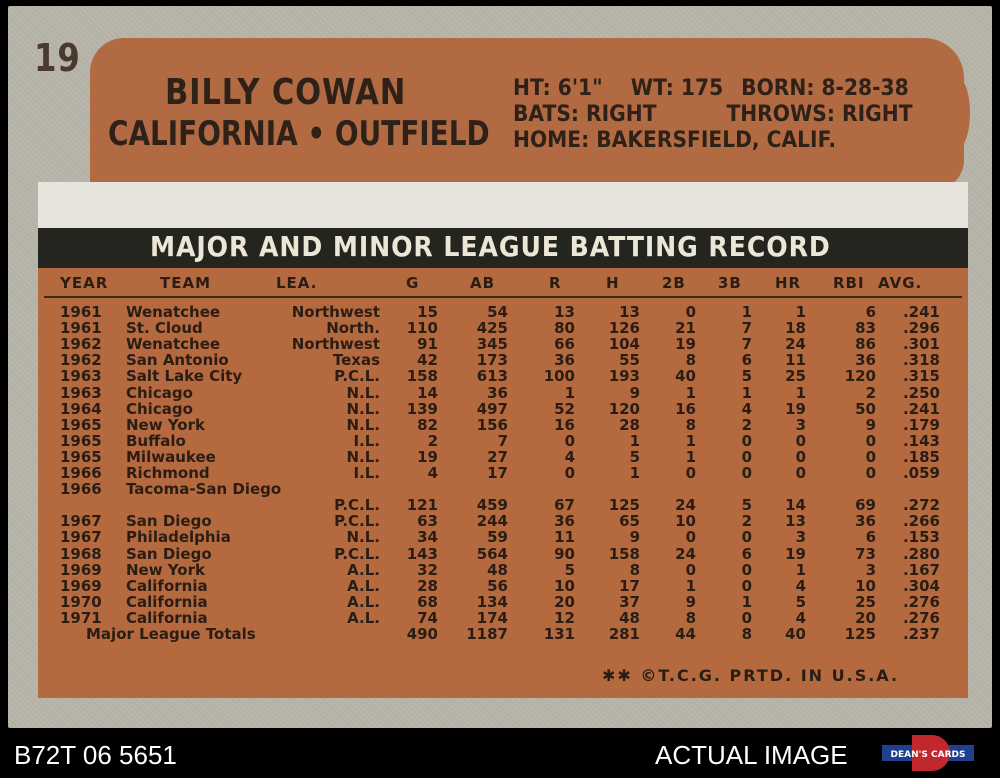 This screenshot has height=778, width=1000. What do you see at coordinates (356, 360) in the screenshot?
I see `table-cell: Texas` at bounding box center [356, 360].